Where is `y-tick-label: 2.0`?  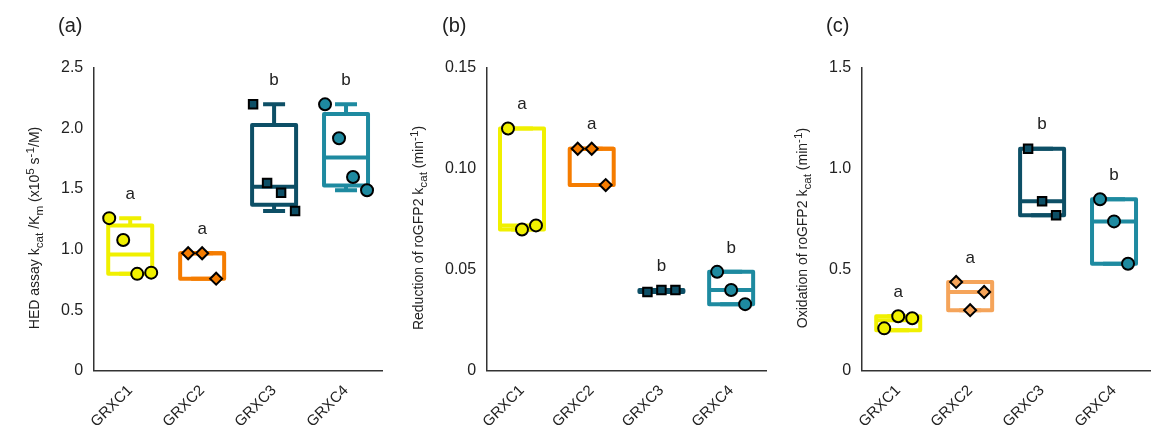 y-tick-label: 2.0 is located at coordinates (72, 127).